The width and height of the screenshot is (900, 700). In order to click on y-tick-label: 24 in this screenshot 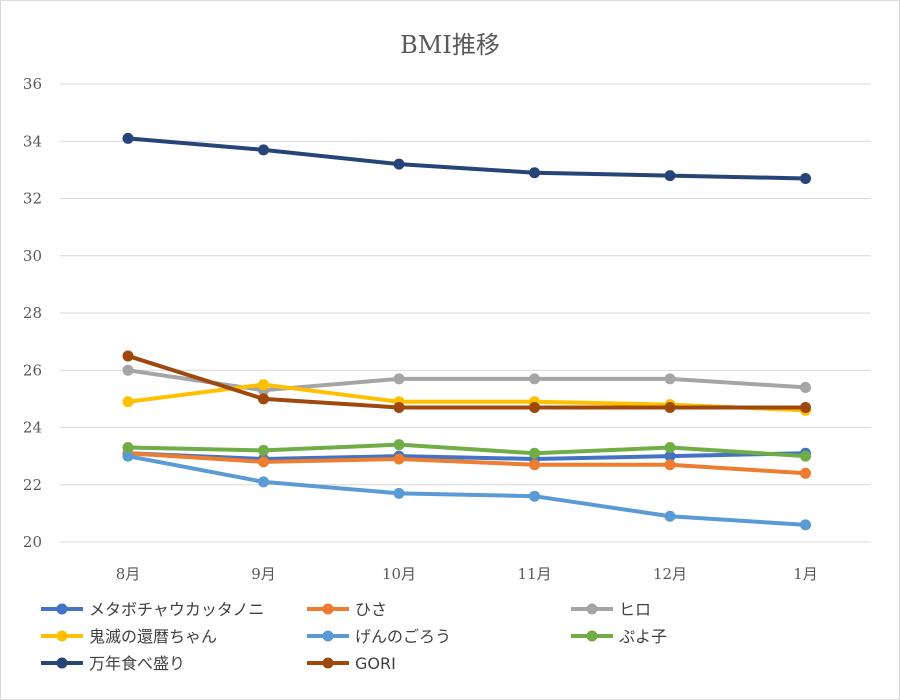, I will do `click(32, 428)`.